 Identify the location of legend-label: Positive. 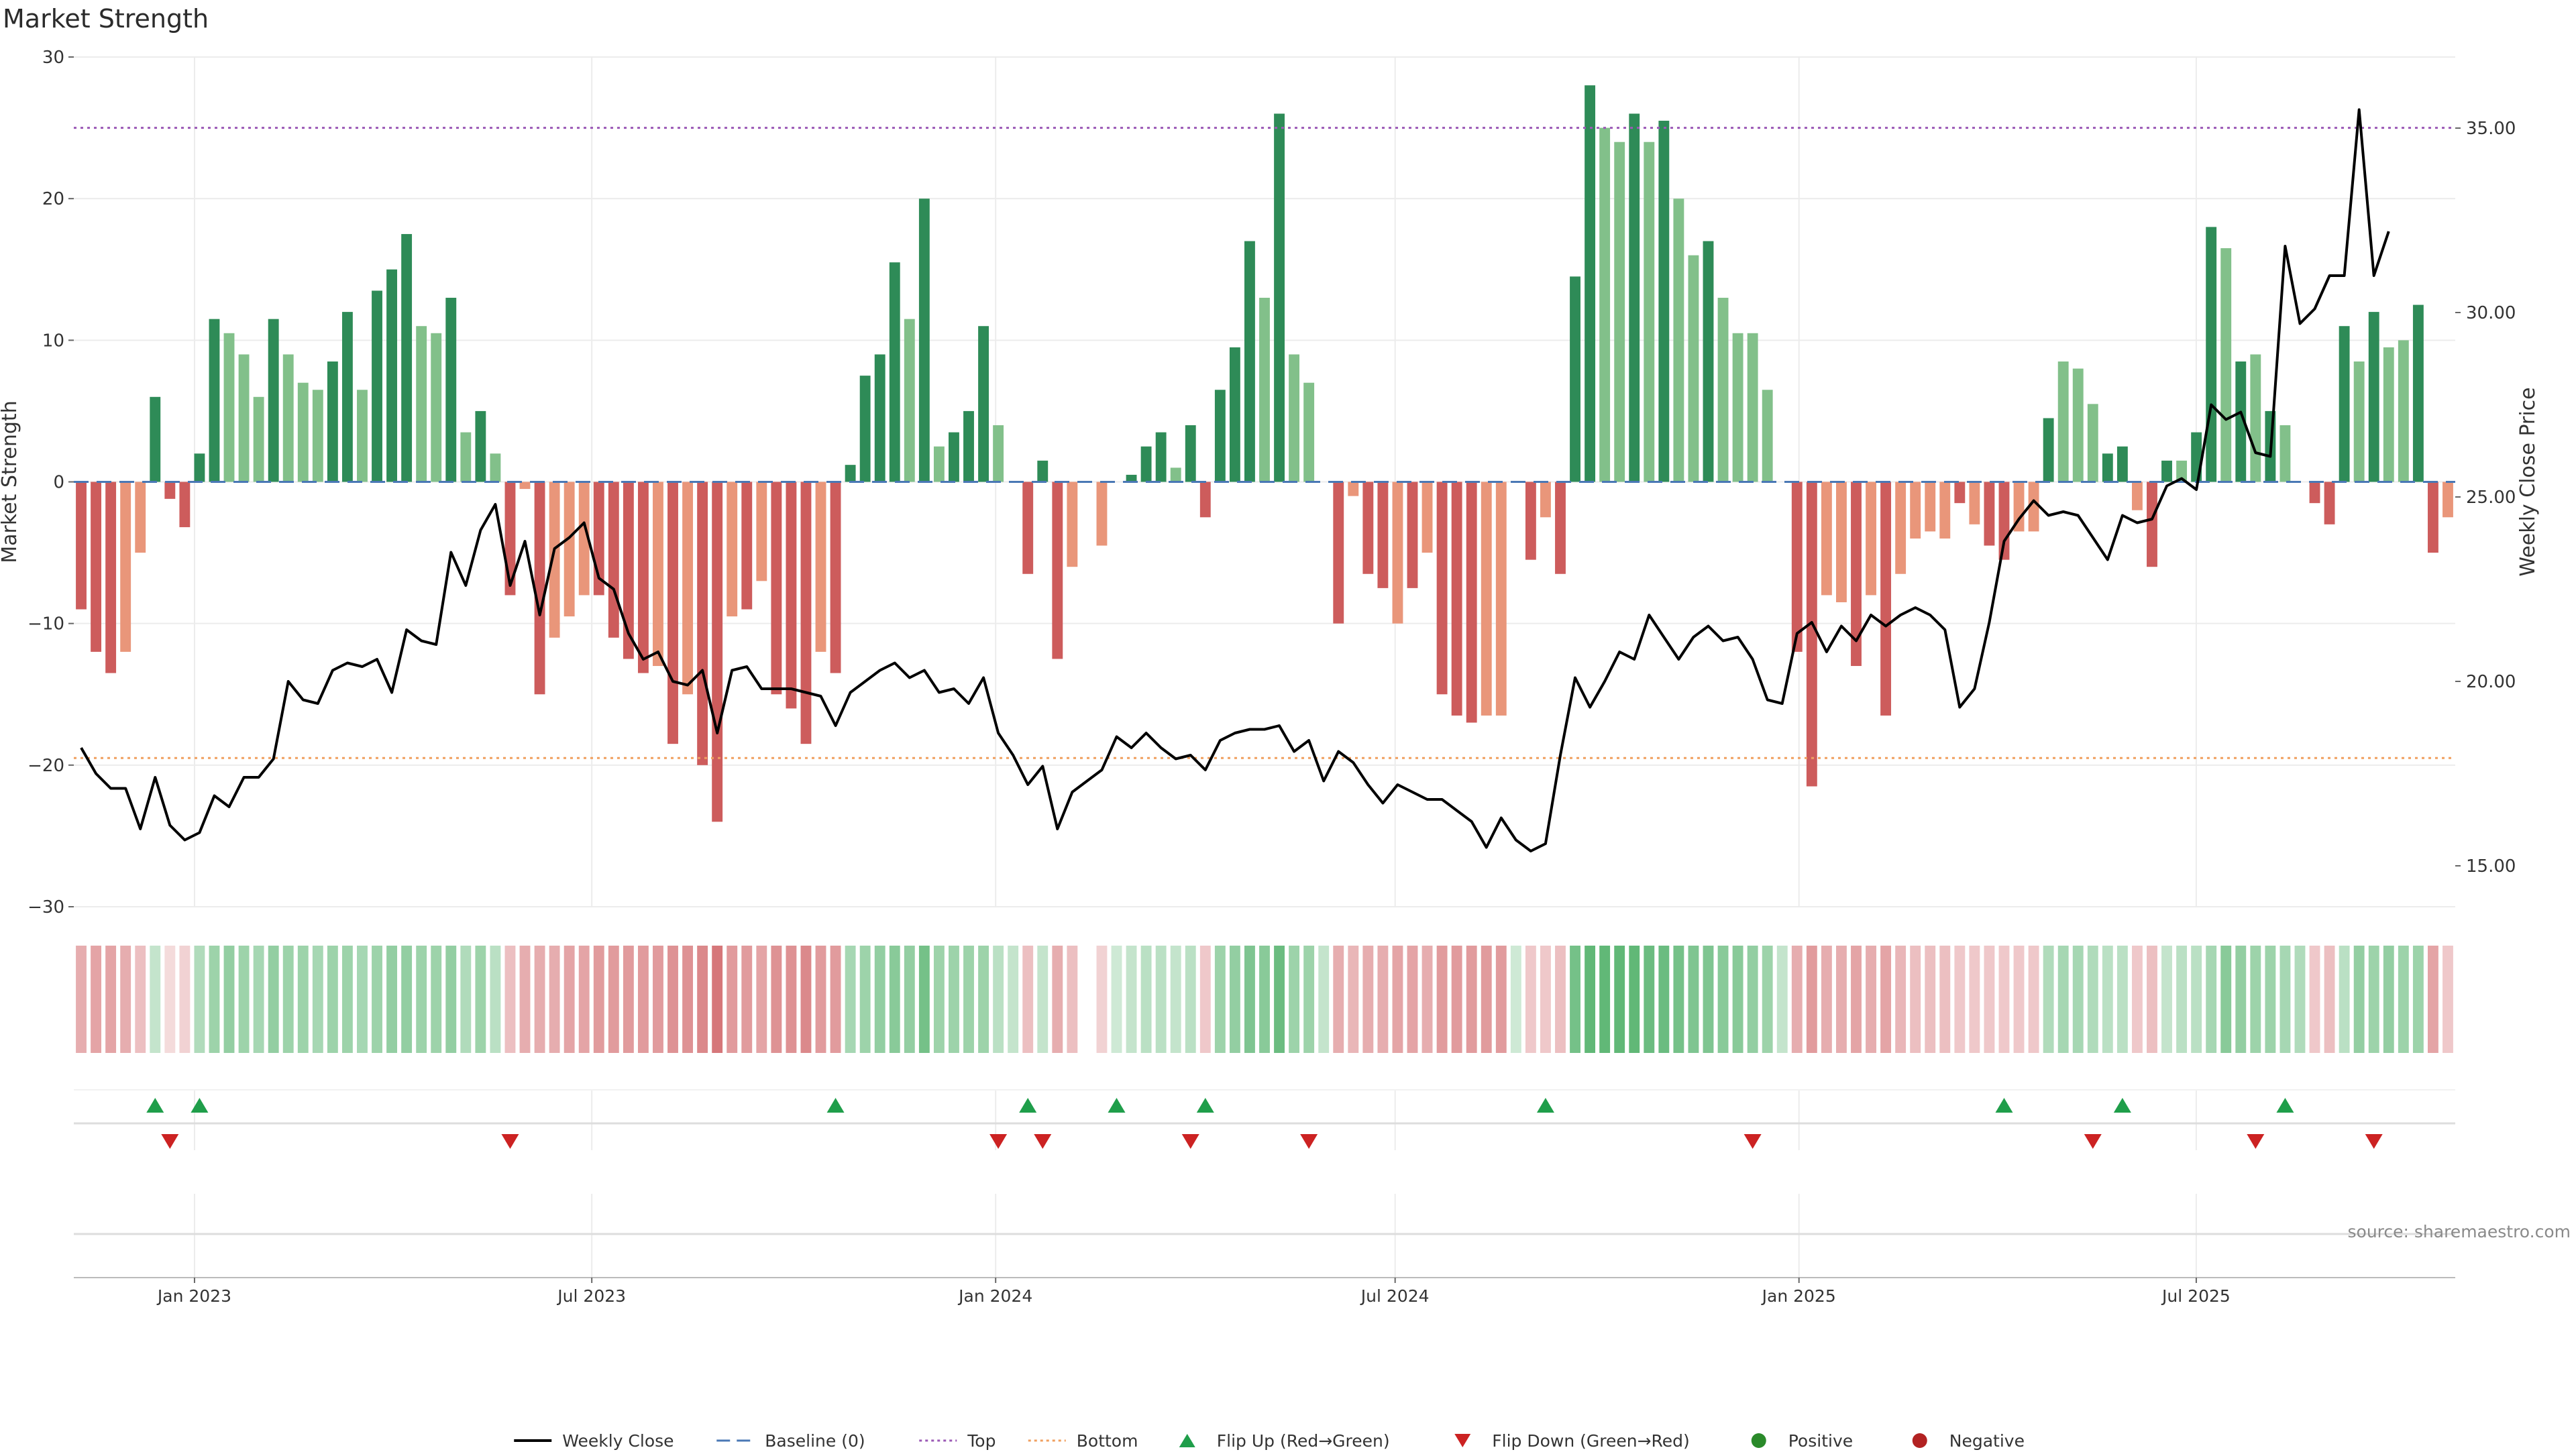
(1820, 1441).